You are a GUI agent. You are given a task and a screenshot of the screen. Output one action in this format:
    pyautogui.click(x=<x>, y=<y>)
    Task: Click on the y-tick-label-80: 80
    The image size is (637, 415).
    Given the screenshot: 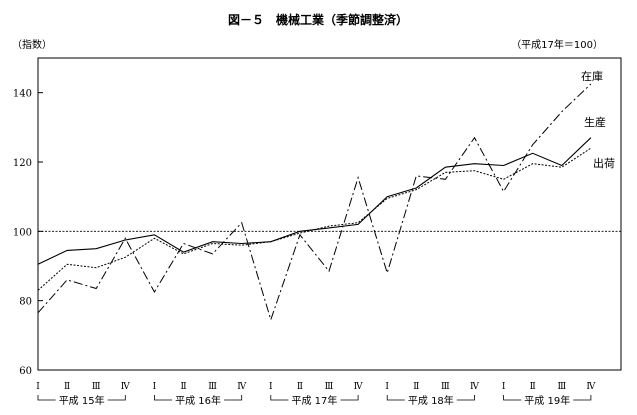 What is the action you would take?
    pyautogui.click(x=25, y=302)
    